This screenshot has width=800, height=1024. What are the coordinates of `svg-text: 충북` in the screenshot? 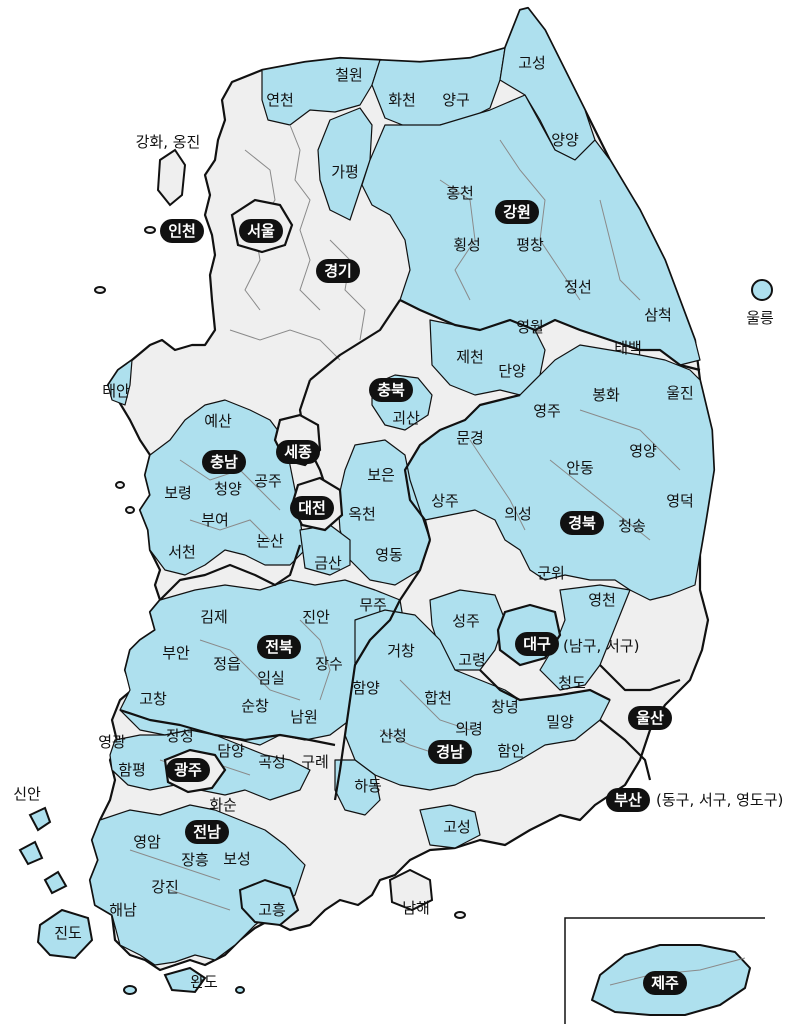 It's located at (391, 390).